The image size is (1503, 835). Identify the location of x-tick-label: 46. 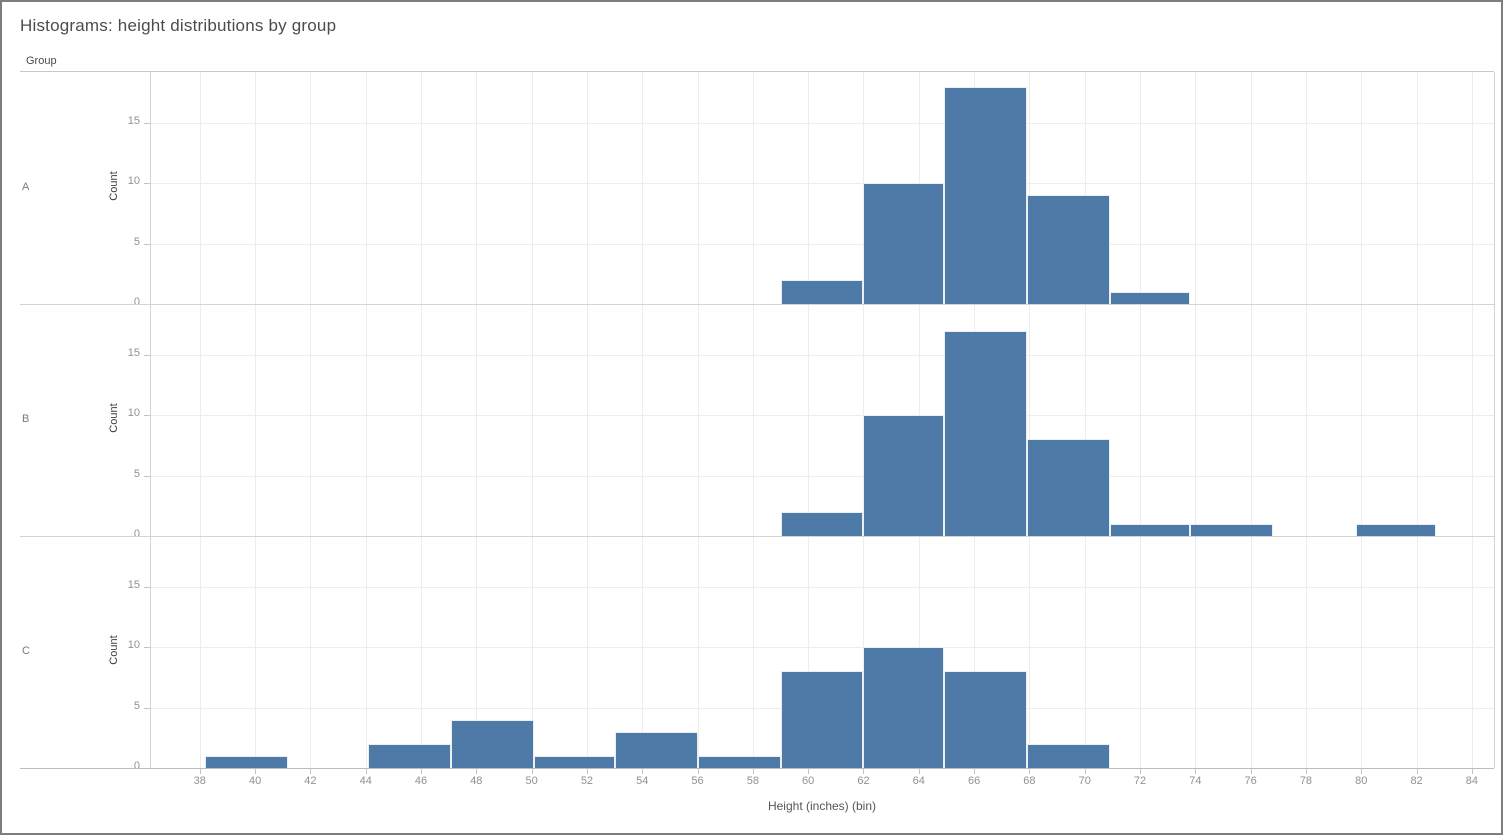
(421, 781).